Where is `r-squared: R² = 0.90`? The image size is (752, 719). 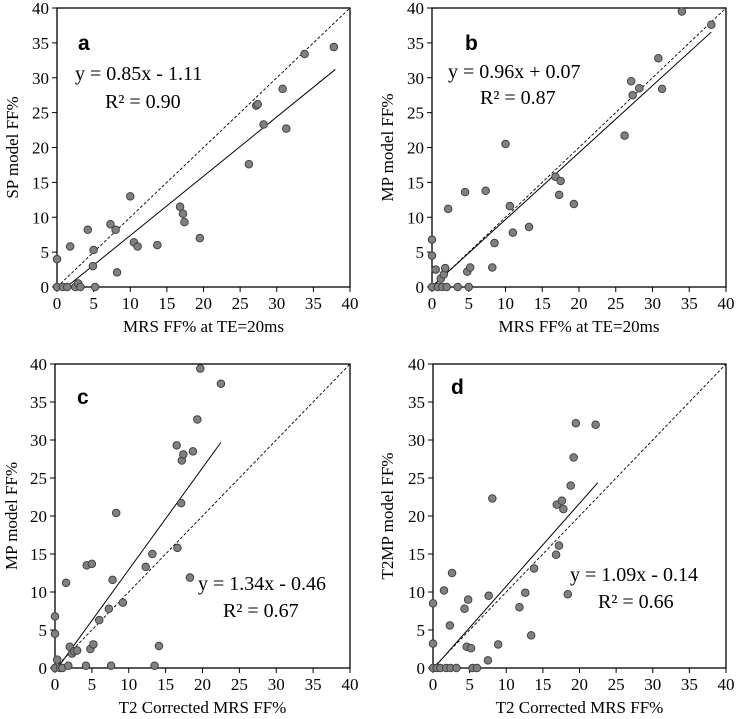
r-squared: R² = 0.90 is located at coordinates (143, 102).